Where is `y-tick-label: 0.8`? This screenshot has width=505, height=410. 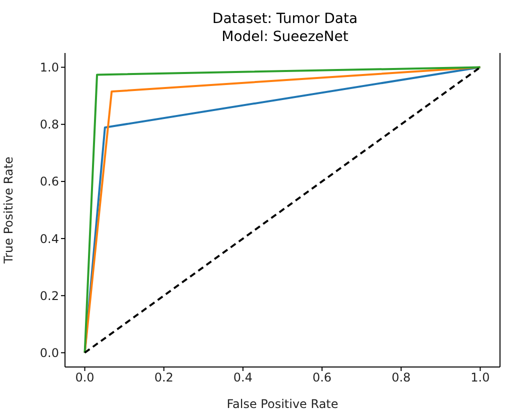 y-tick-label: 0.8 is located at coordinates (49, 125).